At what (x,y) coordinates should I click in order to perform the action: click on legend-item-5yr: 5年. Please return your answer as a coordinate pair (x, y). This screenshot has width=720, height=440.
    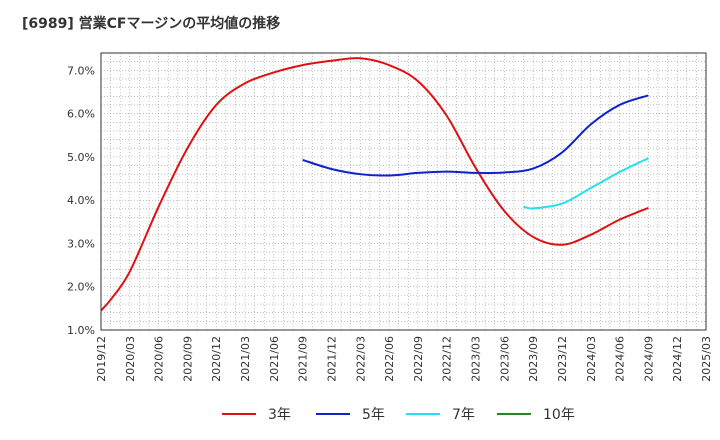
    Looking at the image, I should click on (350, 414).